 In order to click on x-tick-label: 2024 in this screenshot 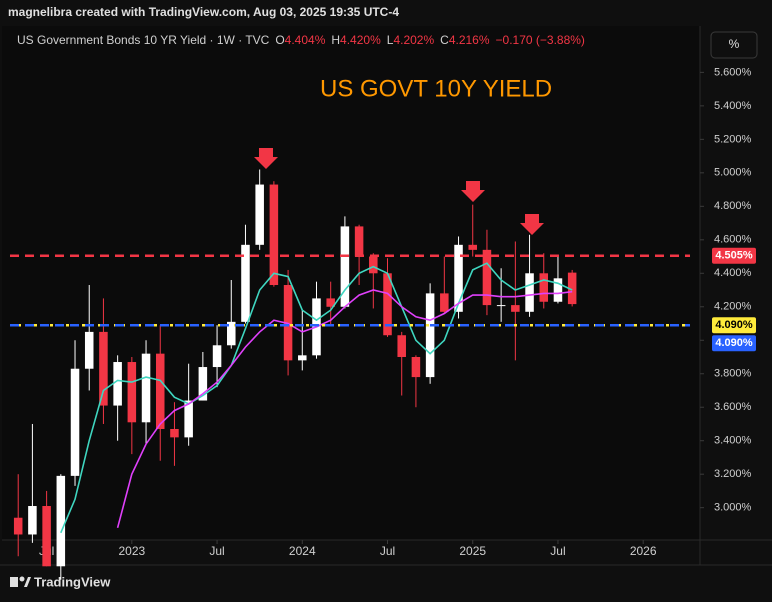, I will do `click(302, 551)`.